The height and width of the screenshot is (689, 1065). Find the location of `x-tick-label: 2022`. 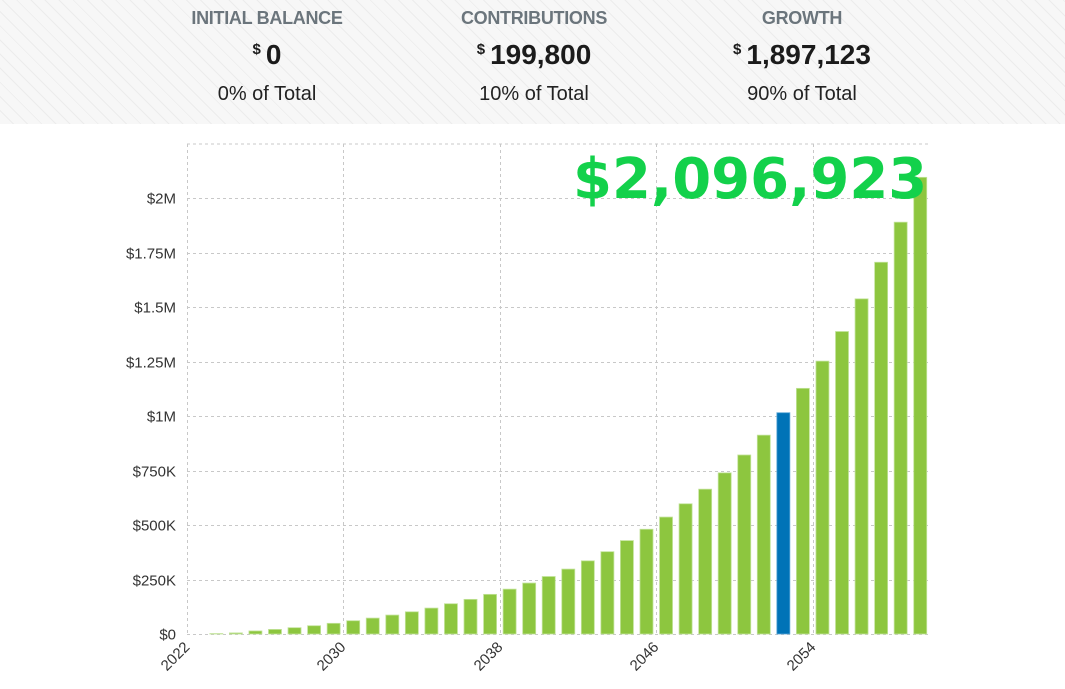

x-tick-label: 2022 is located at coordinates (176, 657).